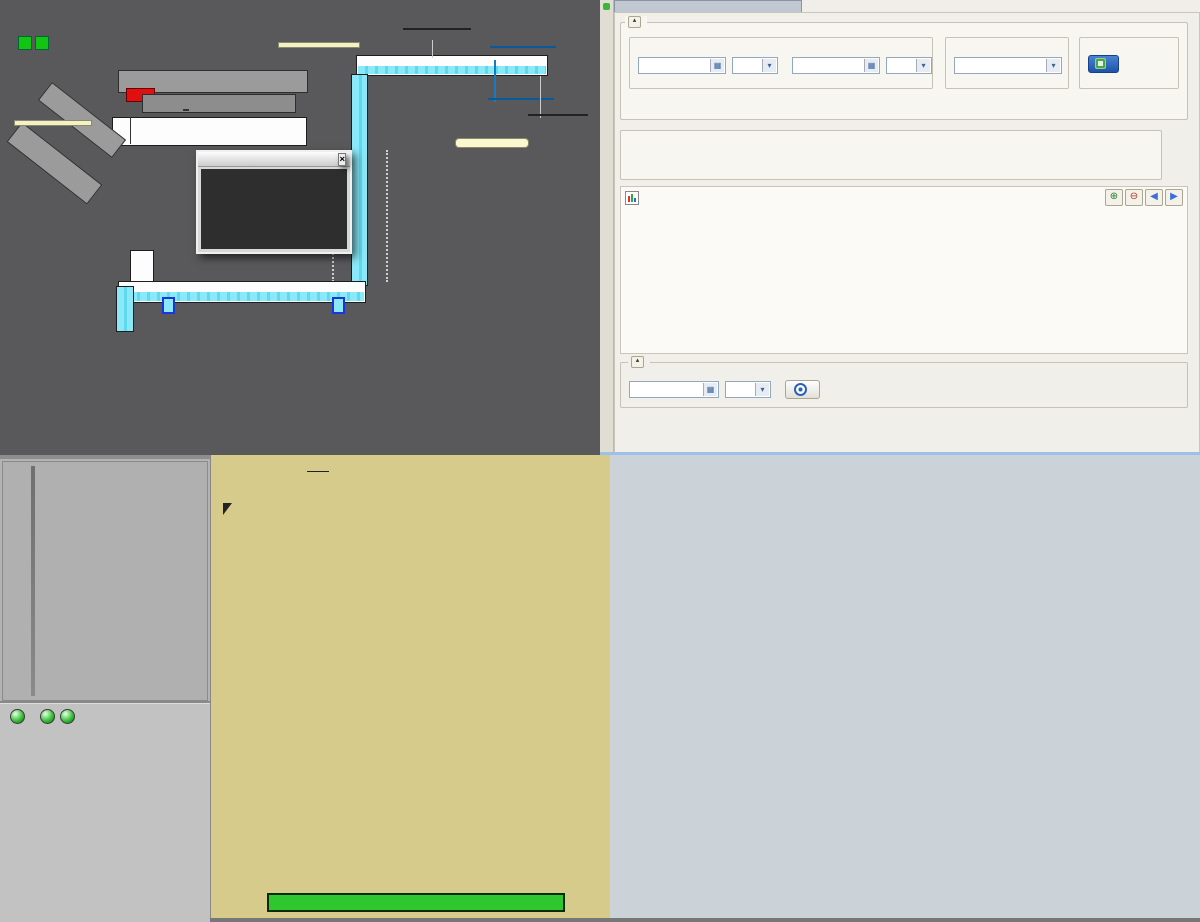 This screenshot has height=922, width=1200. What do you see at coordinates (682, 65) in the screenshot?
I see `von-anfang-input: ▦` at bounding box center [682, 65].